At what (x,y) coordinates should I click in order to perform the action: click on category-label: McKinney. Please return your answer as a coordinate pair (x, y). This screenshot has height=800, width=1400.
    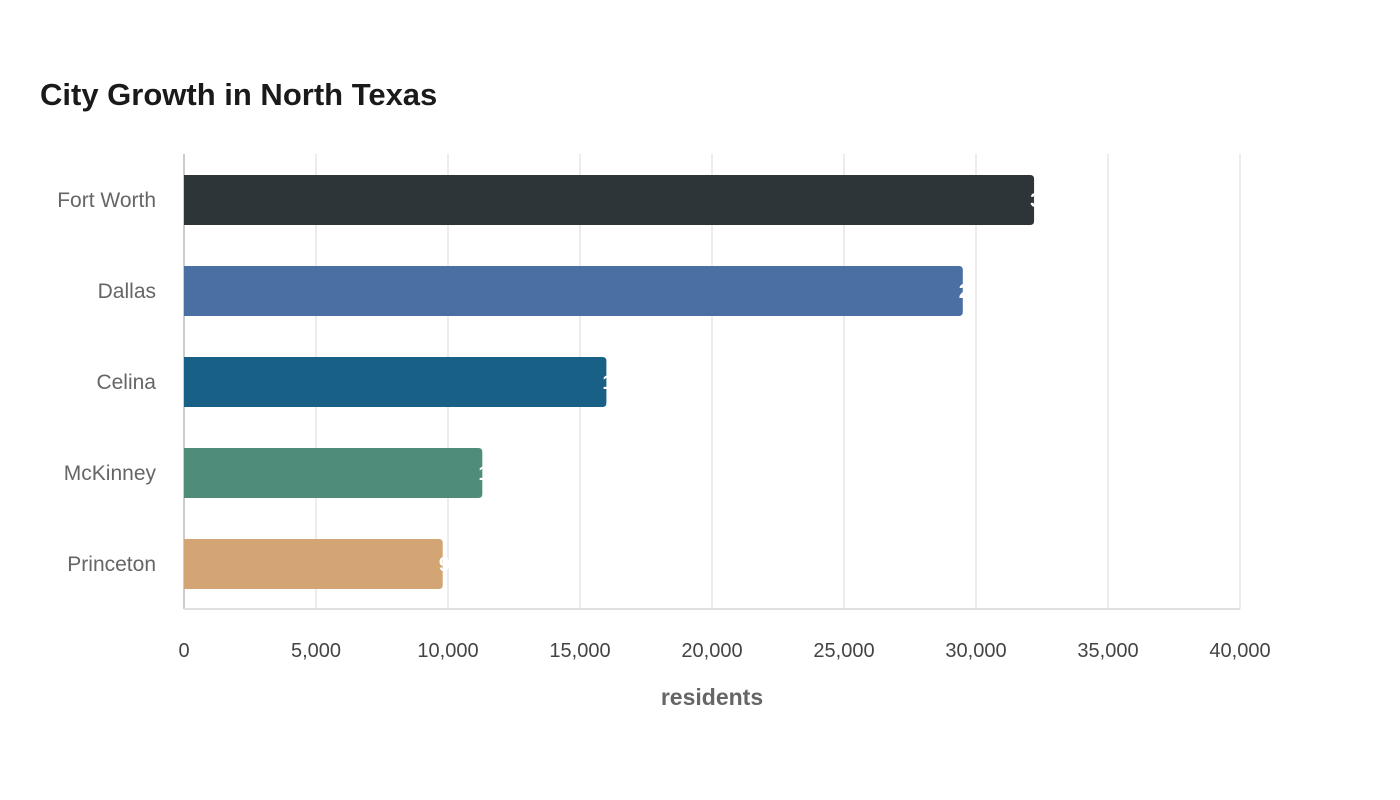
    Looking at the image, I should click on (110, 473).